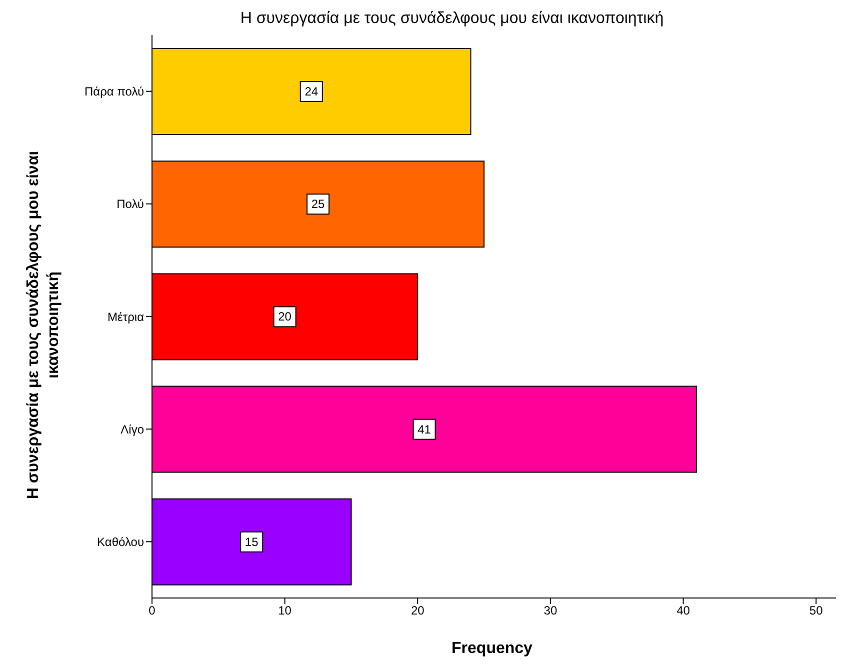  What do you see at coordinates (417, 611) in the screenshot?
I see `x-tick-label: 20` at bounding box center [417, 611].